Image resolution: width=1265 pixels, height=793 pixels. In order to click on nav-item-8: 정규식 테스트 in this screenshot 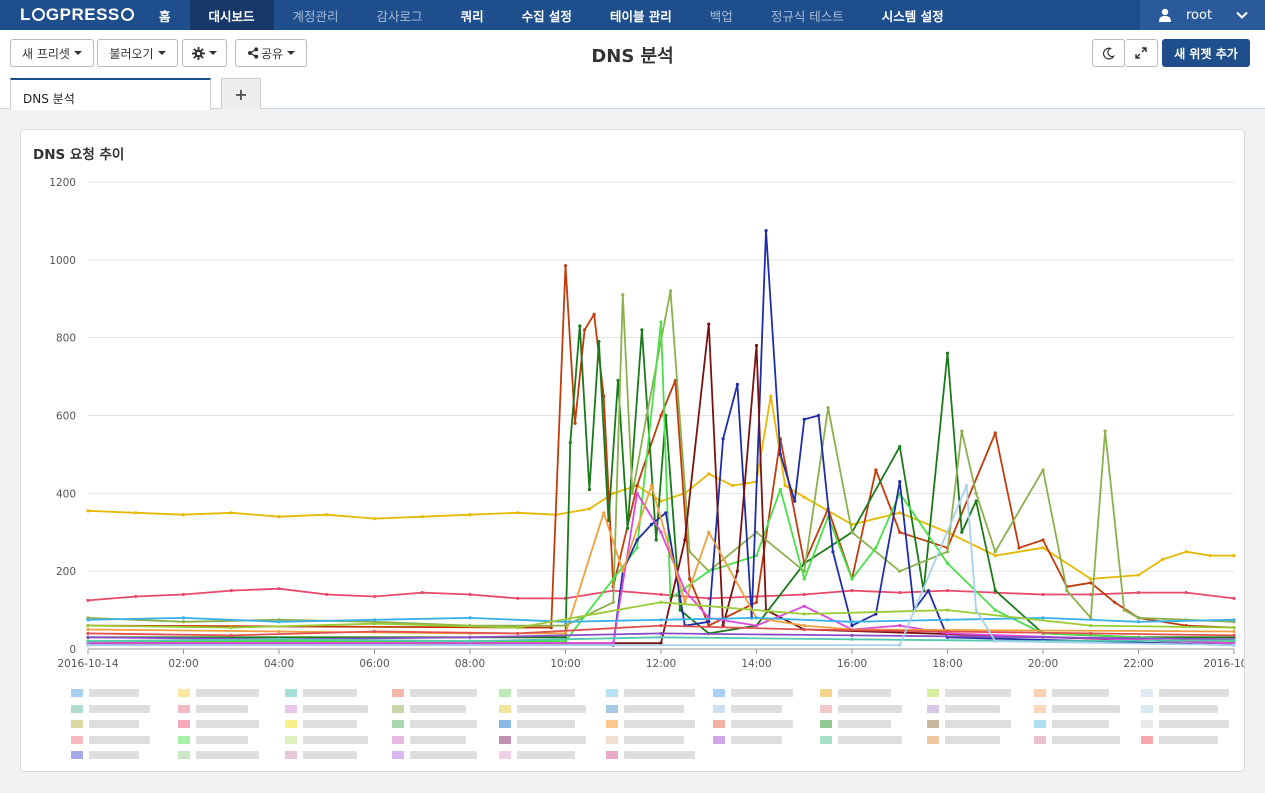, I will do `click(807, 16)`.